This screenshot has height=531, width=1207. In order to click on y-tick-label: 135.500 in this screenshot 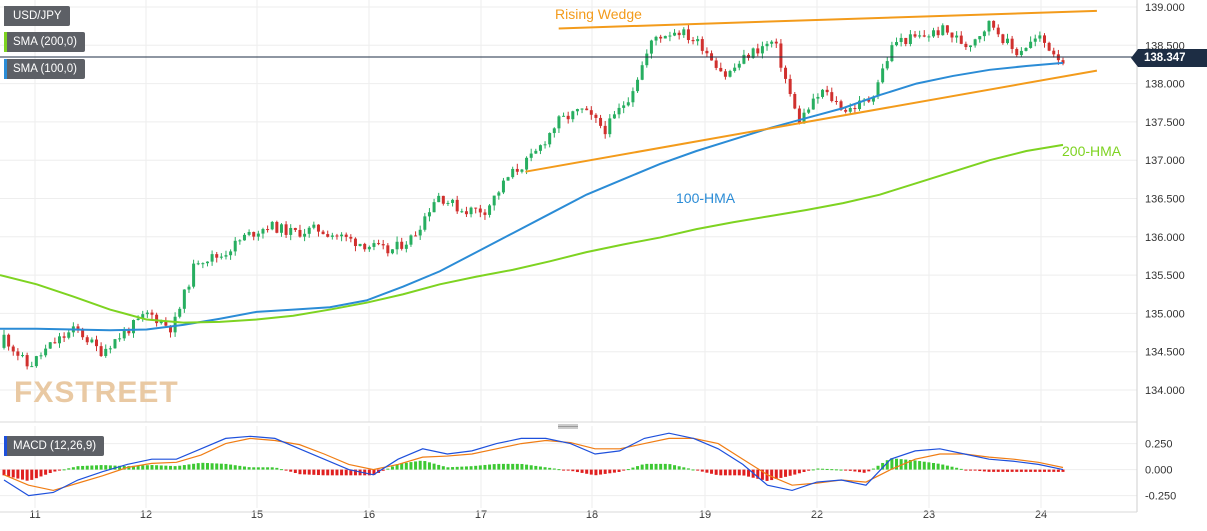, I will do `click(1165, 276)`.